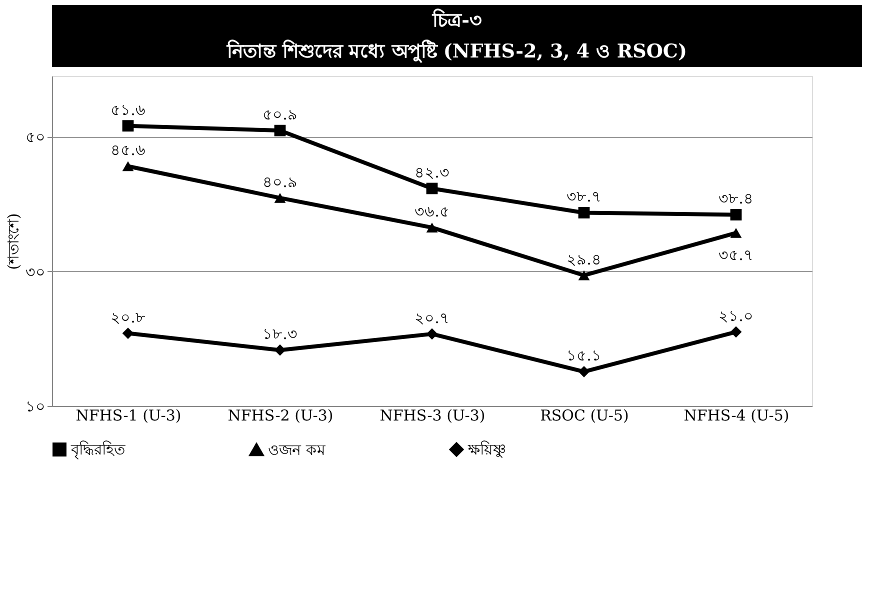  What do you see at coordinates (280, 334) in the screenshot?
I see `data-label: ১৮.৩` at bounding box center [280, 334].